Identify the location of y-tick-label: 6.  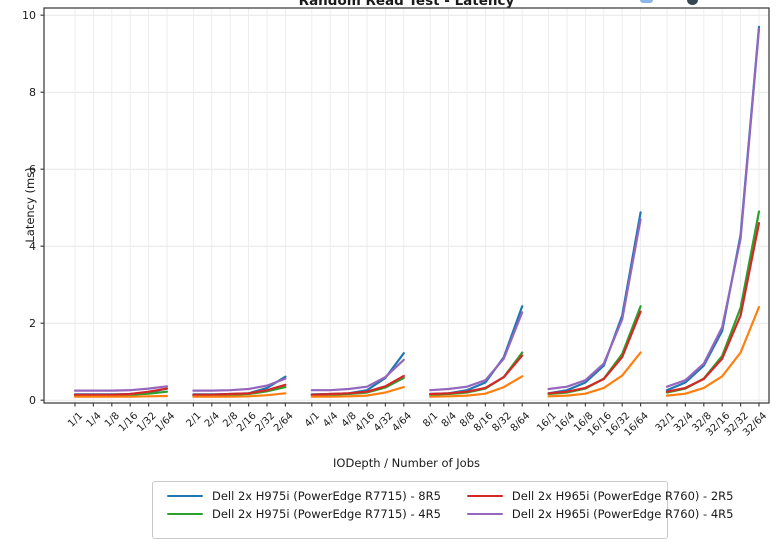
(32, 169).